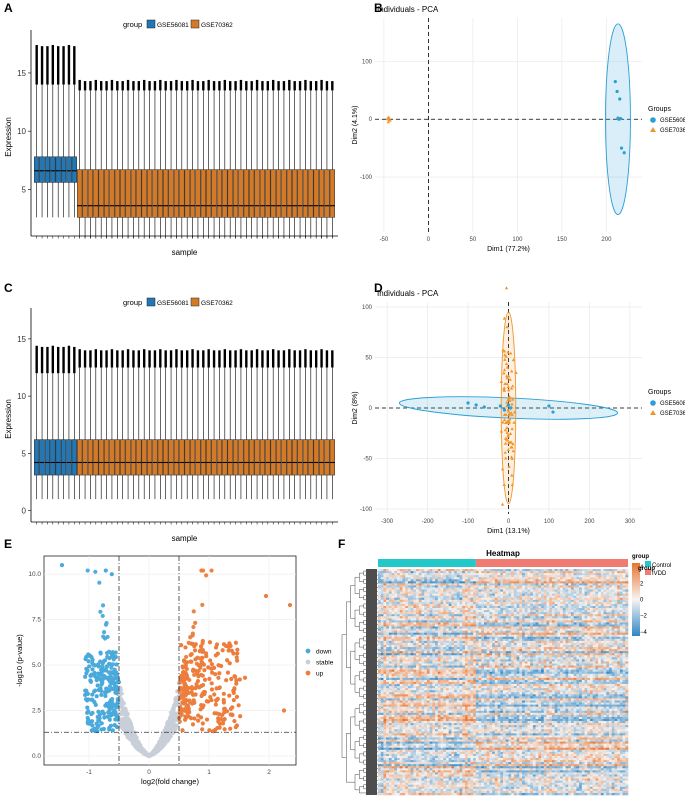 Image resolution: width=685 pixels, height=800 pixels. What do you see at coordinates (509, 466) in the screenshot?
I see `point-gse70362` at bounding box center [509, 466].